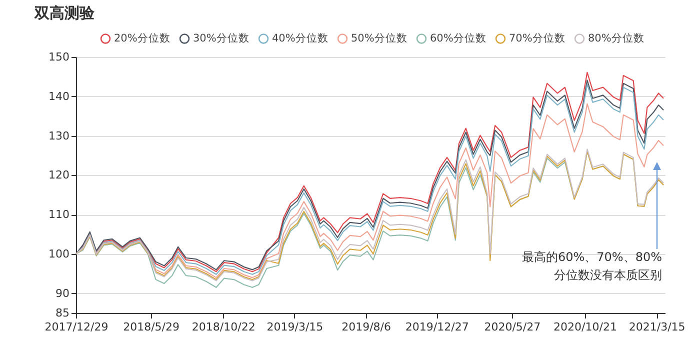  What do you see at coordinates (59, 215) in the screenshot?
I see `y-tick-label: 110` at bounding box center [59, 215].